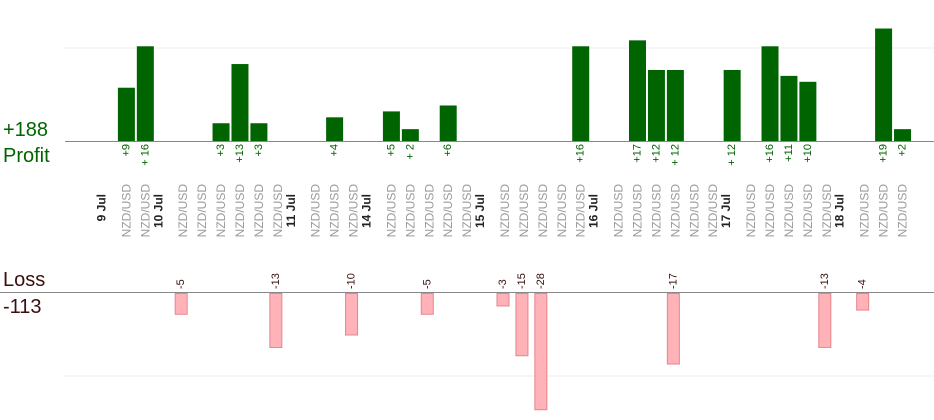  What do you see at coordinates (503, 284) in the screenshot?
I see `loss-value-label: -3` at bounding box center [503, 284].